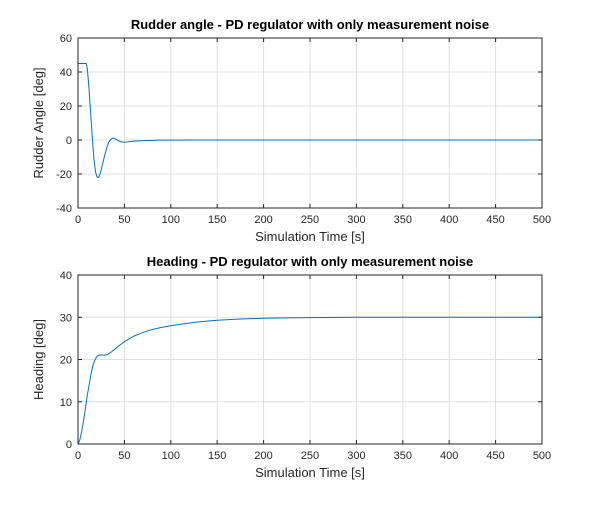 This screenshot has height=505, width=600. Describe the element at coordinates (542, 220) in the screenshot. I see `rudder-angle-x-tick-label: 500` at that location.